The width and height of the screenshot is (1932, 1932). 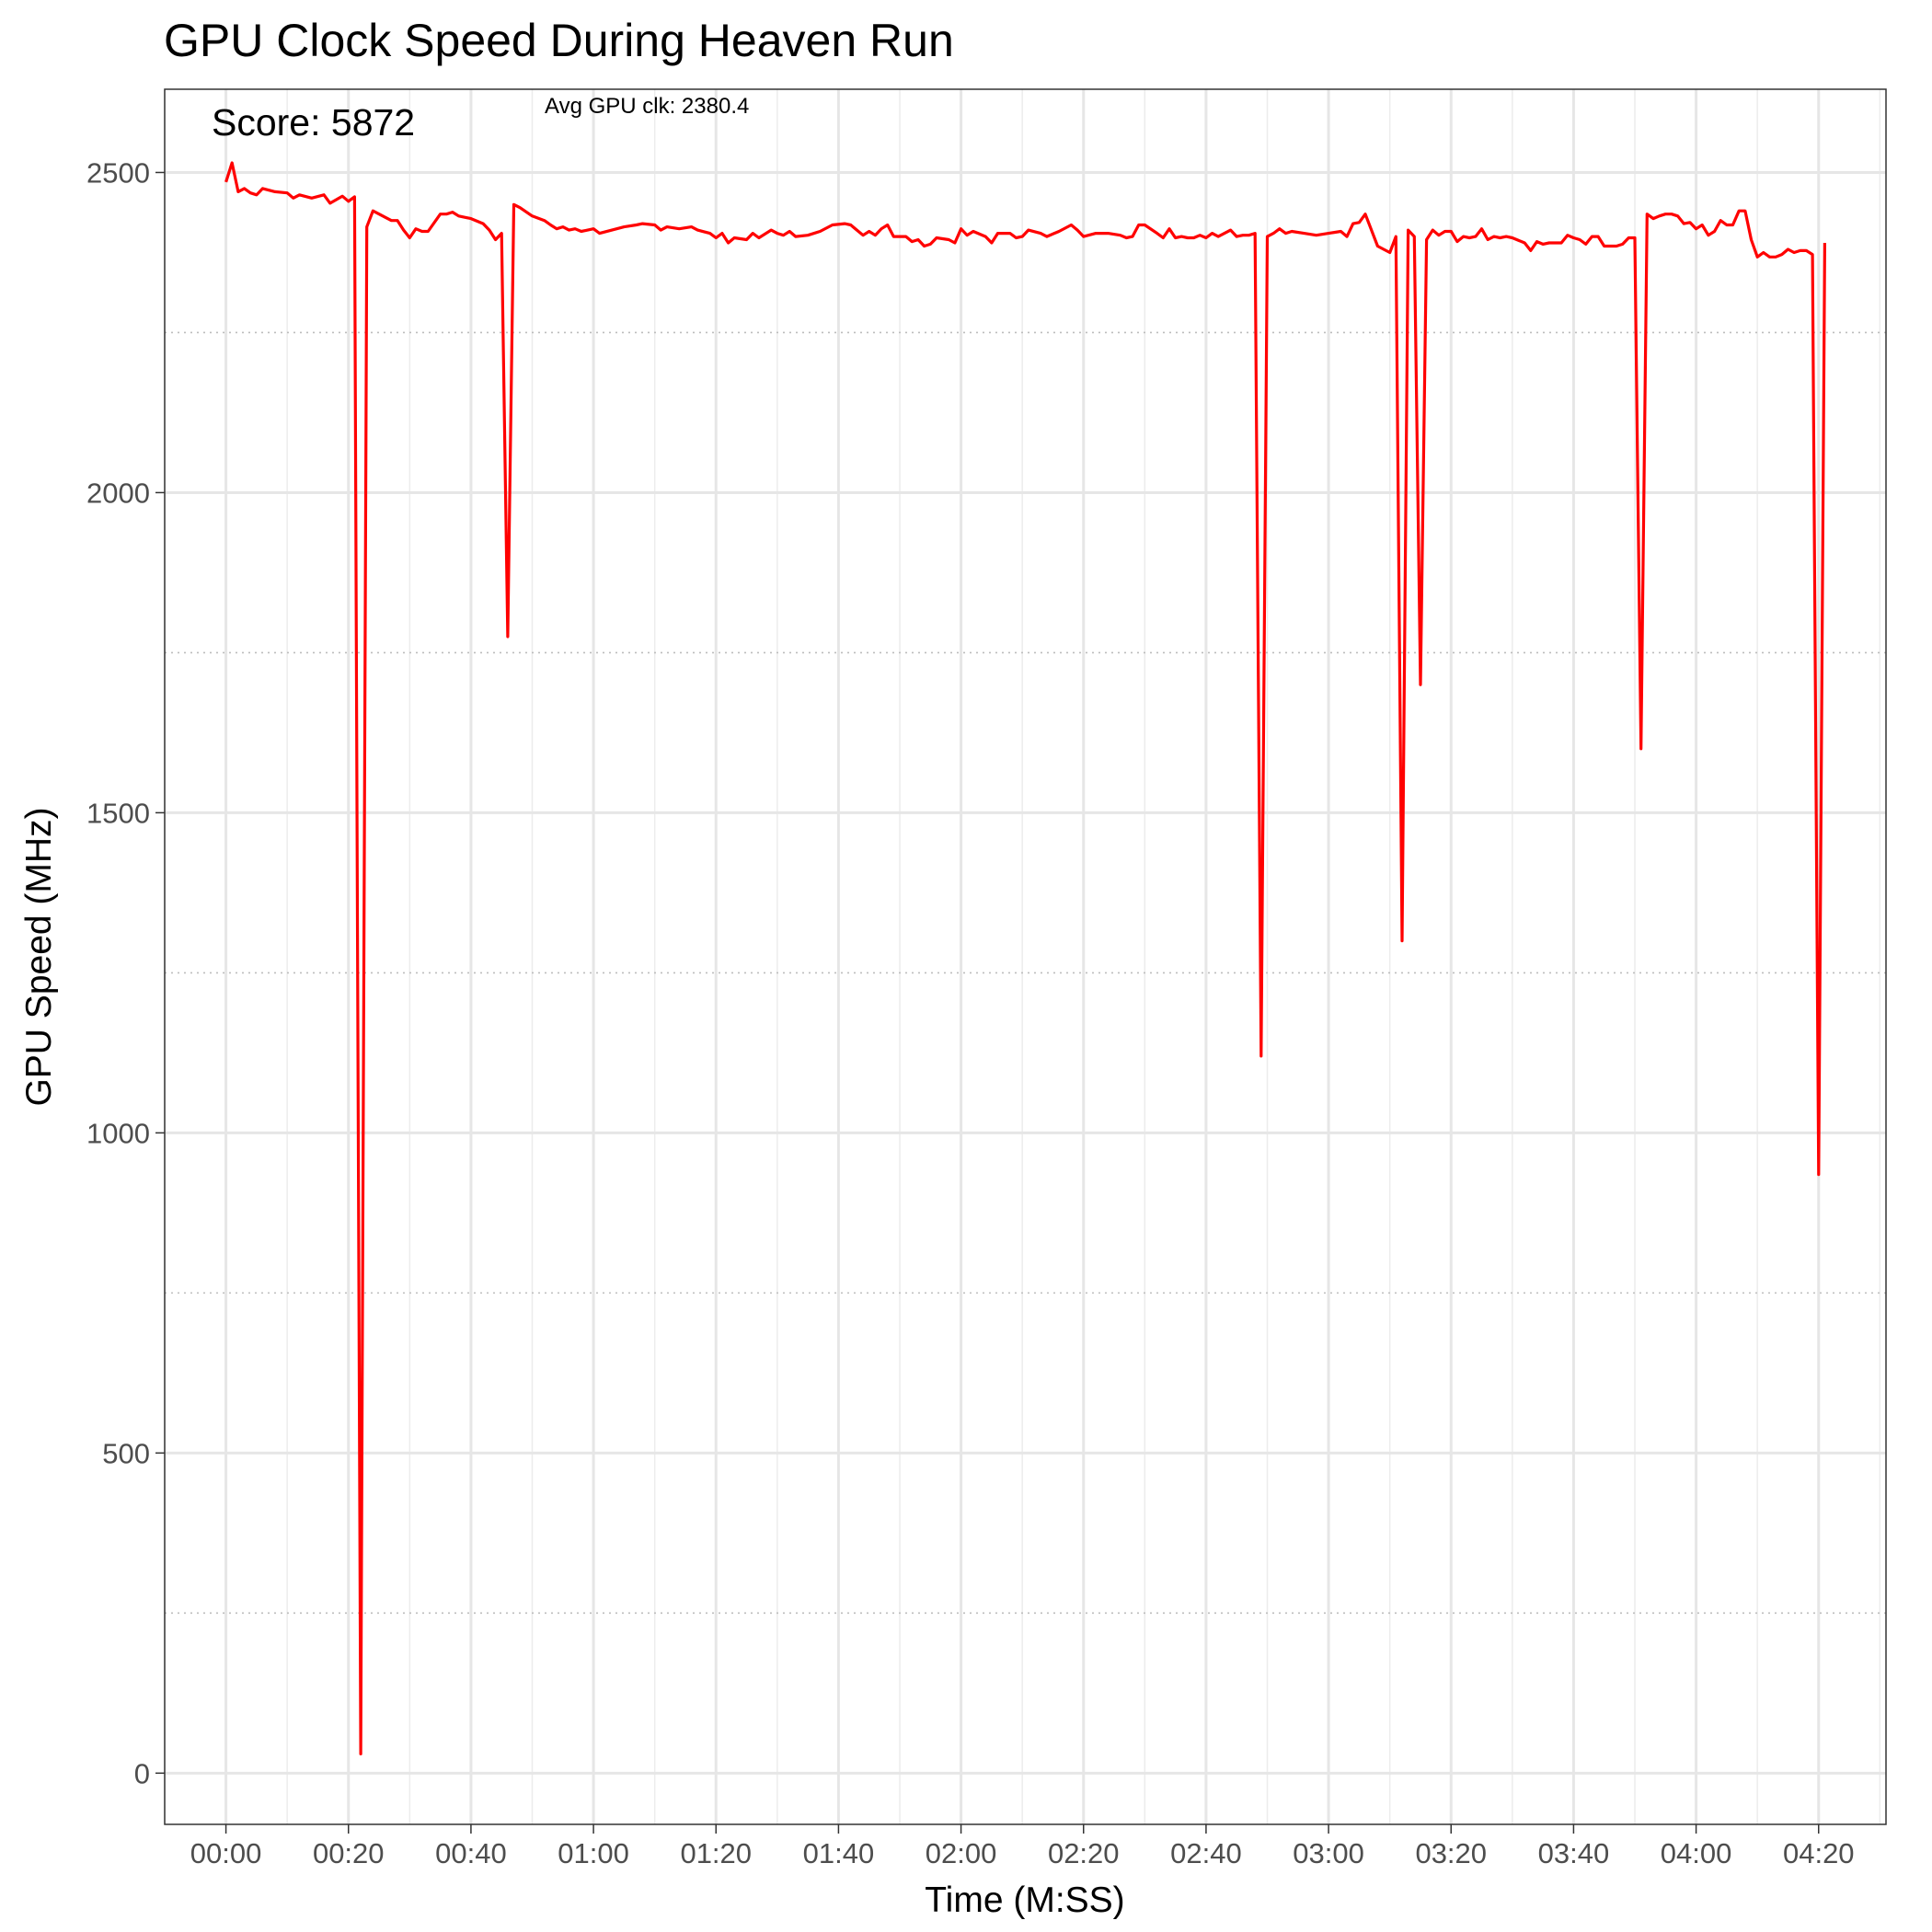 I want to click on y-tick-label: 2500, so click(x=118, y=172).